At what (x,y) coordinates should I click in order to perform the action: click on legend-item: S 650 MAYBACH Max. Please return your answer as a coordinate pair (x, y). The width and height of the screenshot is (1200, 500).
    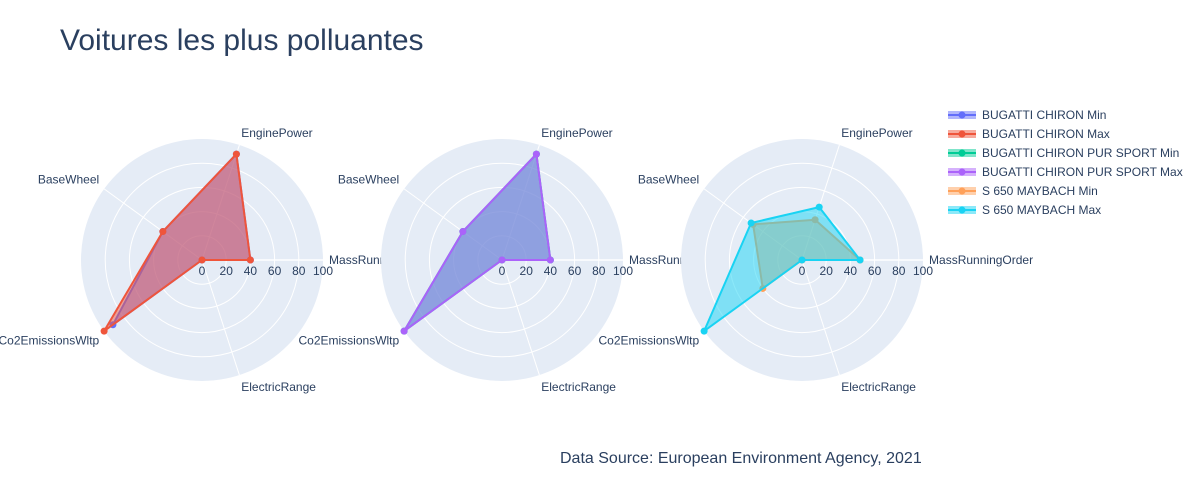
    Looking at the image, I should click on (1024, 210).